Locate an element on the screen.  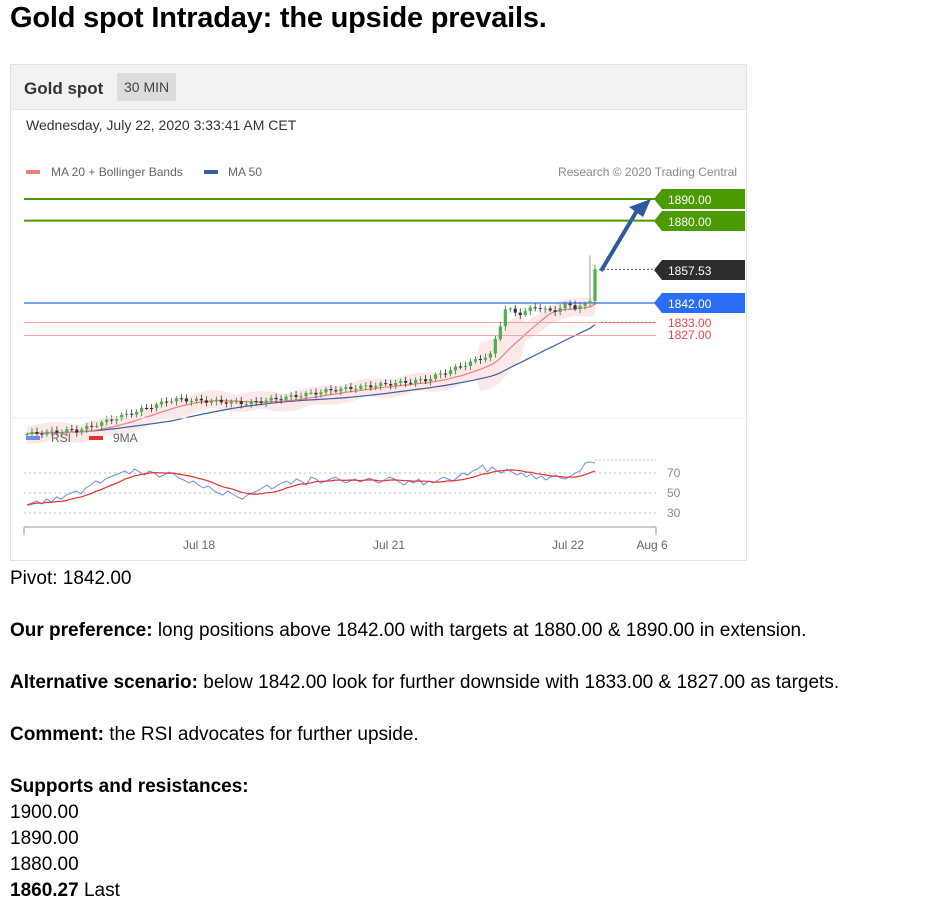
page-title: Gold spot Intraday: the upside prevails. is located at coordinates (278, 18).